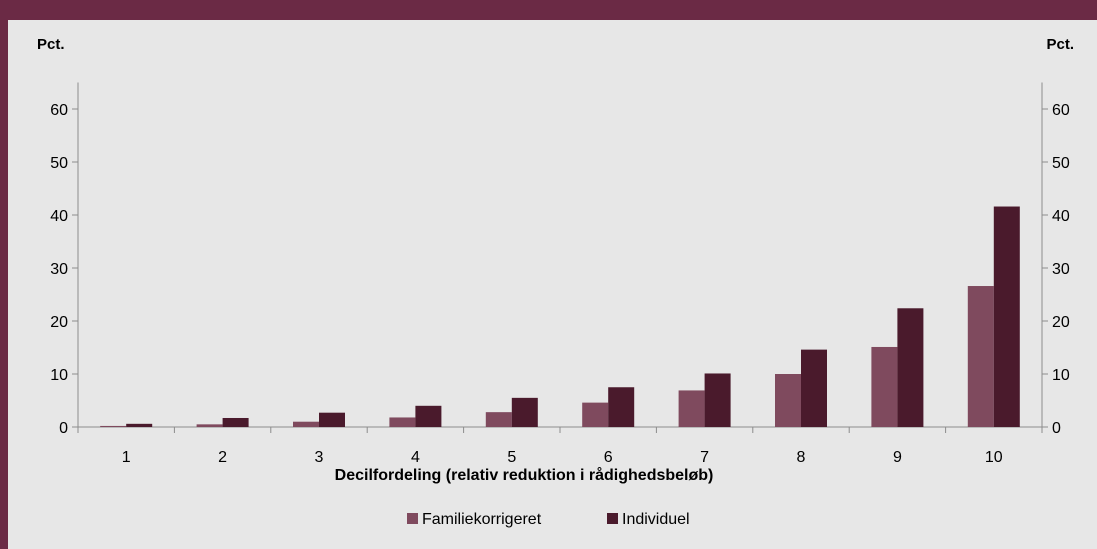 This screenshot has width=1097, height=549. Describe the element at coordinates (59, 269) in the screenshot. I see `y-tick-label-left: 30` at that location.